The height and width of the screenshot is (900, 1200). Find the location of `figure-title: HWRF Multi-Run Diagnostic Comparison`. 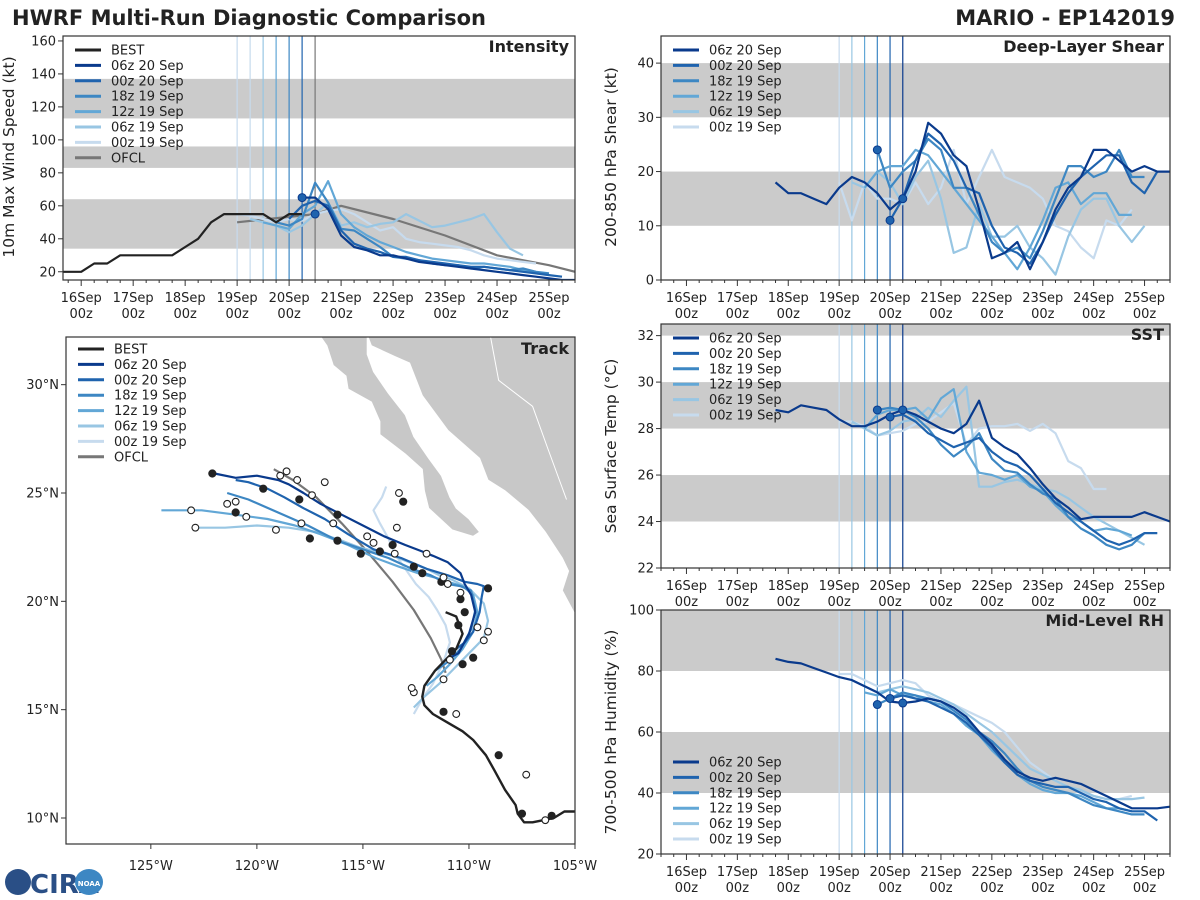

figure-title: HWRF Multi-Run Diagnostic Comparison is located at coordinates (249, 18).